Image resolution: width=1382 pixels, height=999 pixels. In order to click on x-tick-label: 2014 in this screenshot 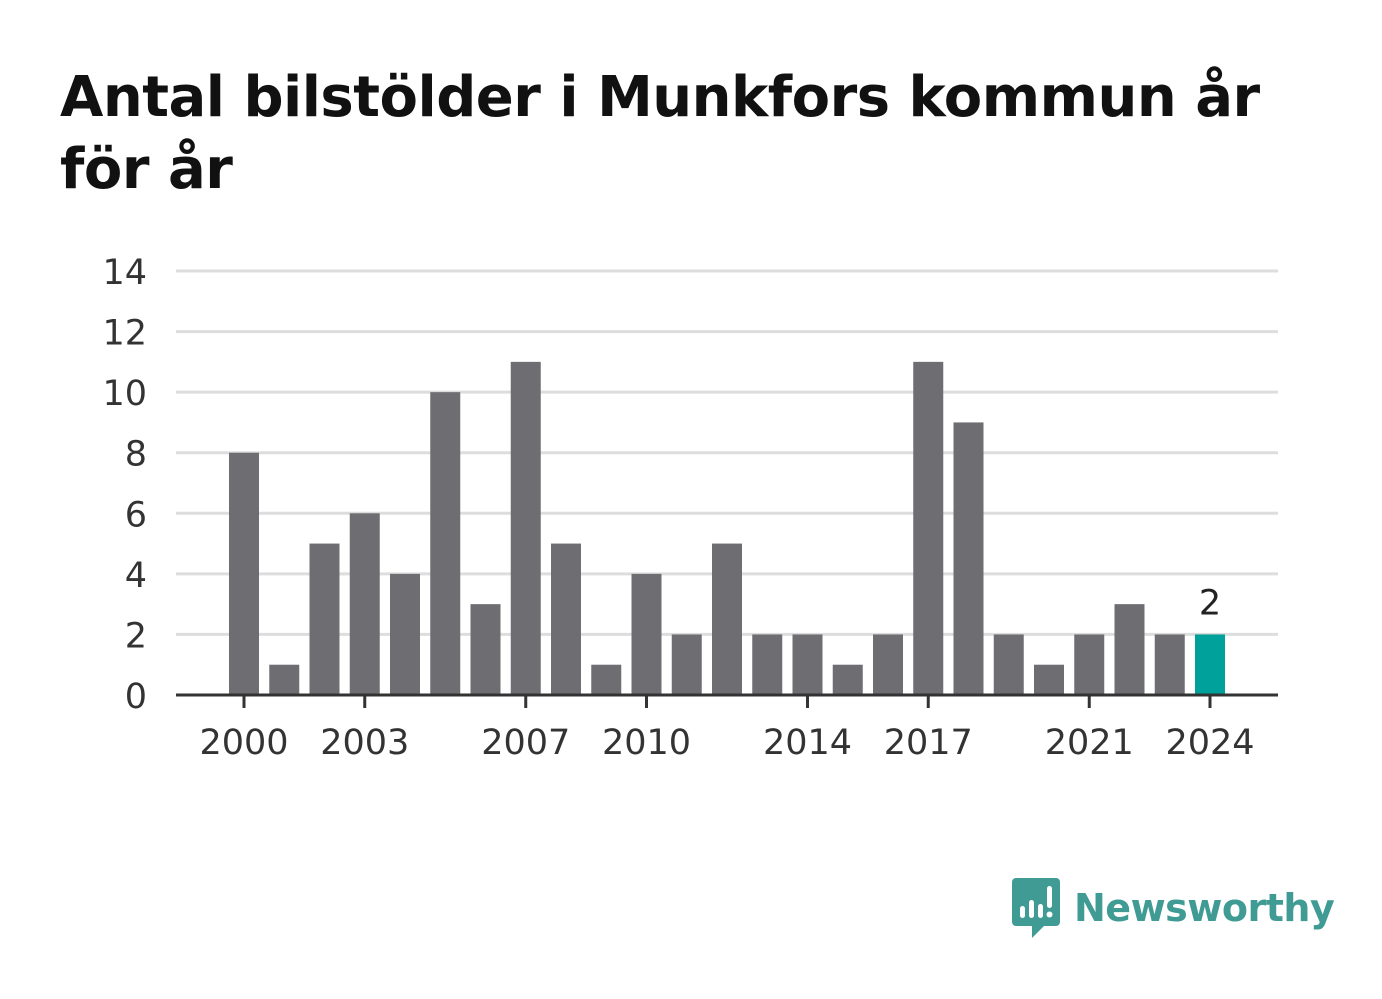, I will do `click(807, 743)`.